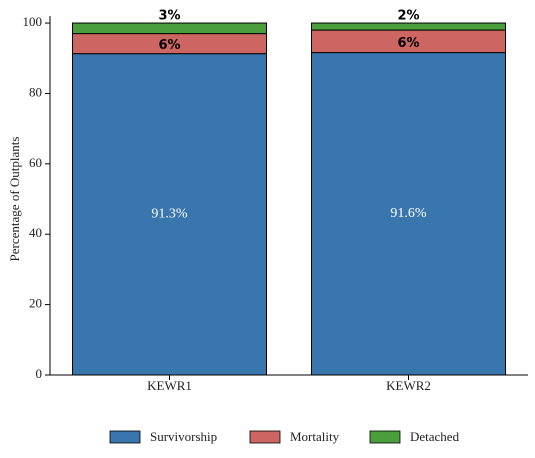 The width and height of the screenshot is (535, 458). What do you see at coordinates (33, 21) in the screenshot?
I see `y-tick-label: 100` at bounding box center [33, 21].